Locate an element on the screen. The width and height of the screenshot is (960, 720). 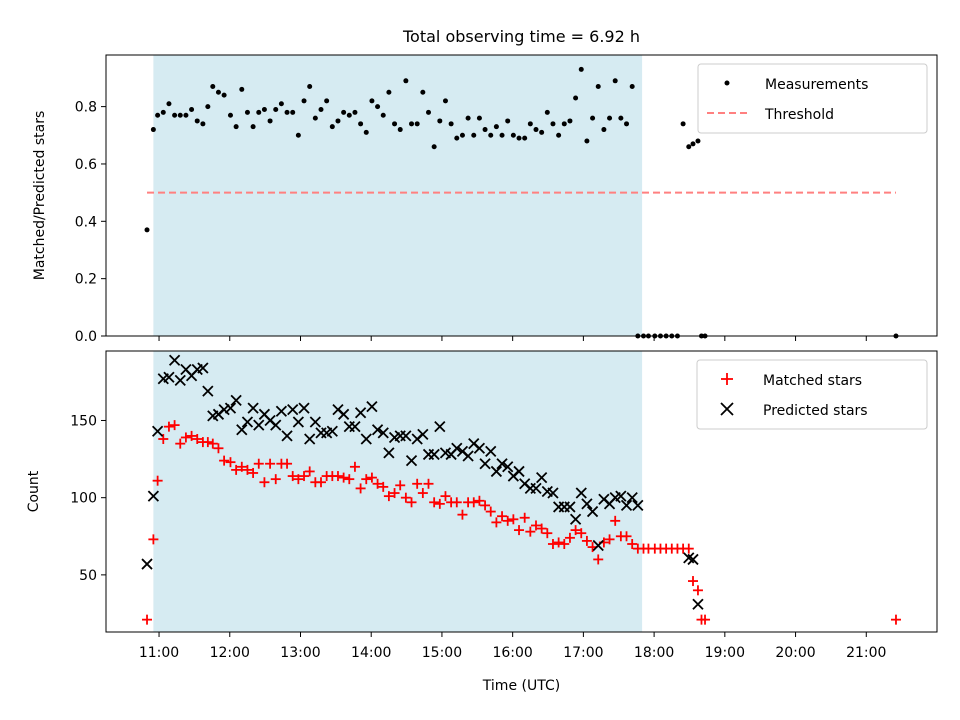
bottom-y-axis-label: Count is located at coordinates (34, 491).